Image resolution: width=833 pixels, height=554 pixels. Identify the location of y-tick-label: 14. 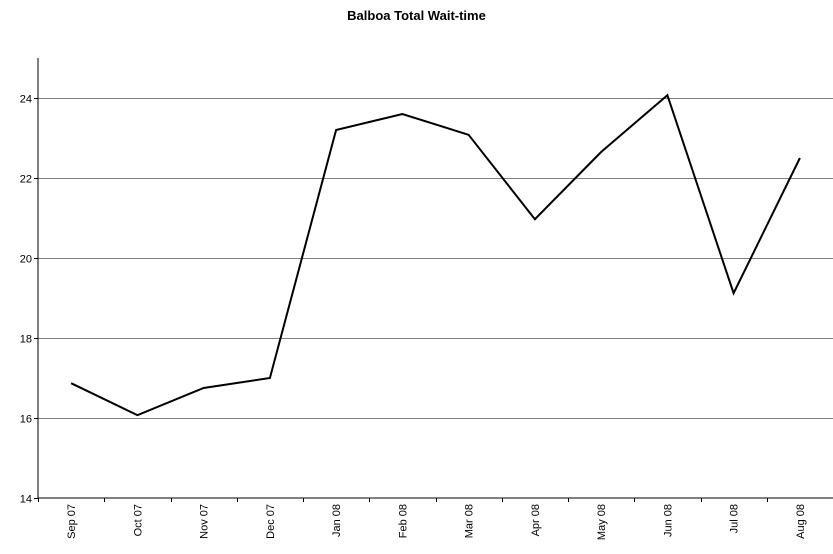
(26, 500).